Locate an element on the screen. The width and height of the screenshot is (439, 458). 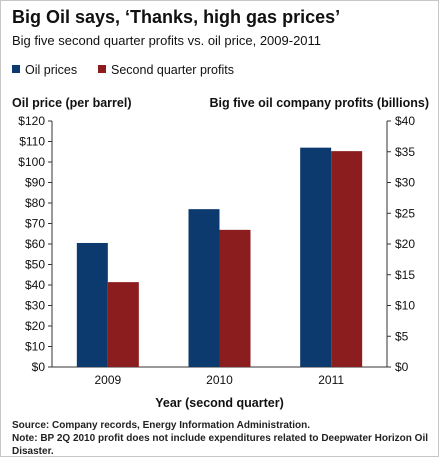
legend-swatch-second-quarter-profits is located at coordinates (102, 69).